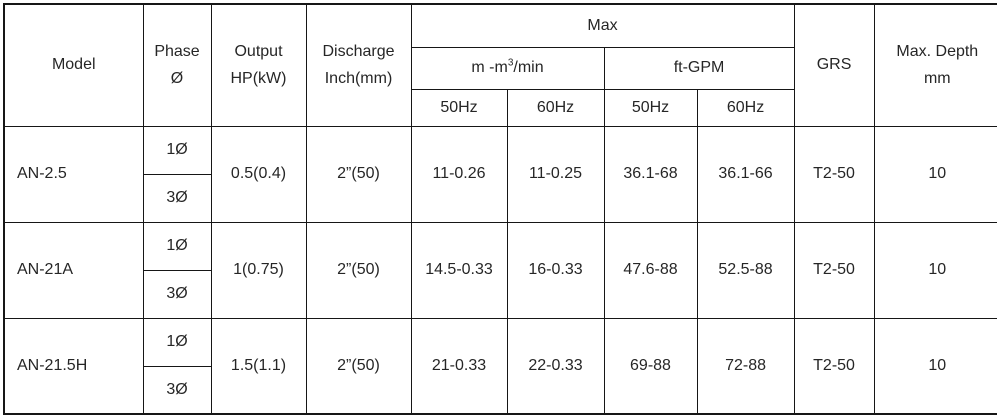 The image size is (997, 417). I want to click on cell-max-metric-50hz: 14.5-0.33, so click(459, 270).